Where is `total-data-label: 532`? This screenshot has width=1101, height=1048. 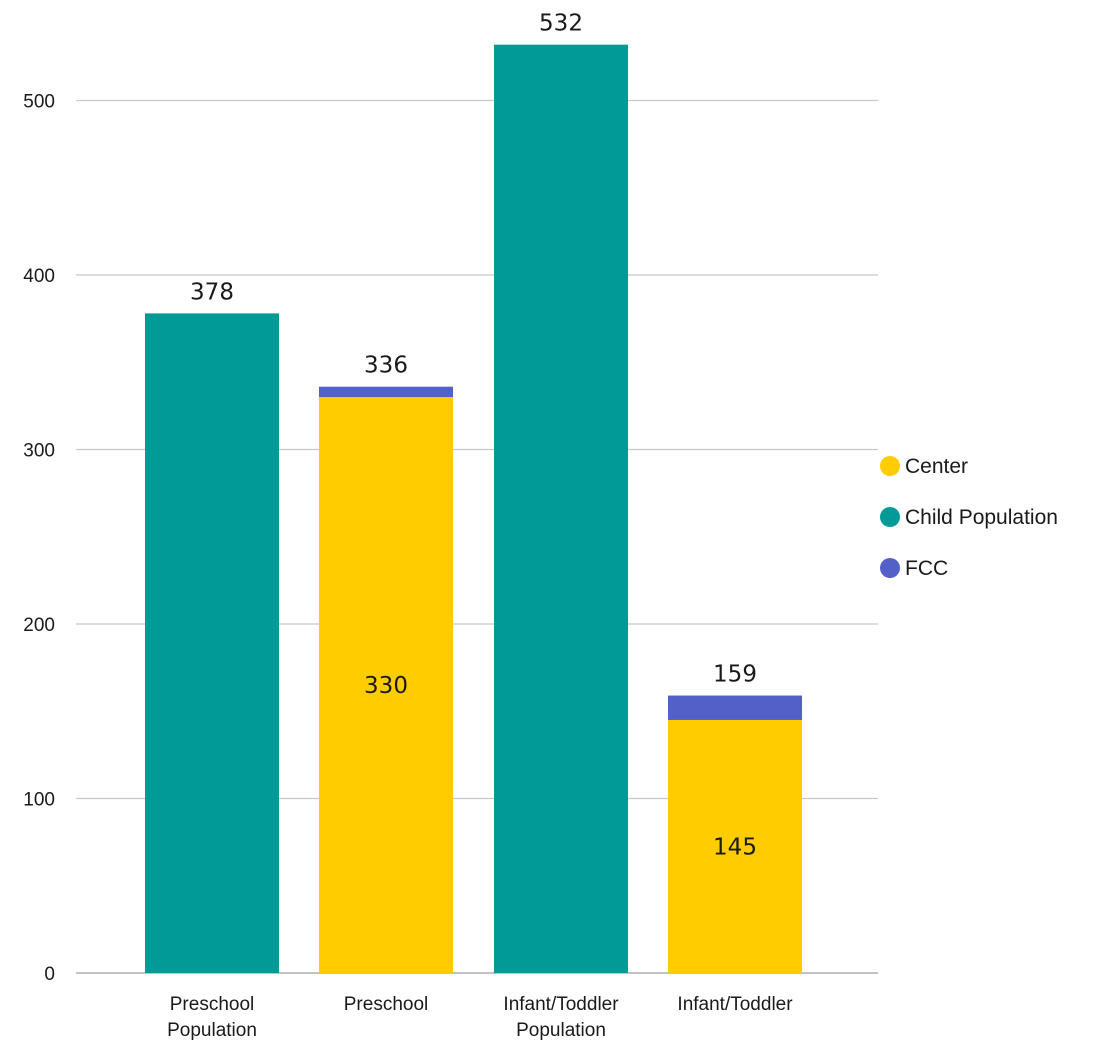 total-data-label: 532 is located at coordinates (561, 24).